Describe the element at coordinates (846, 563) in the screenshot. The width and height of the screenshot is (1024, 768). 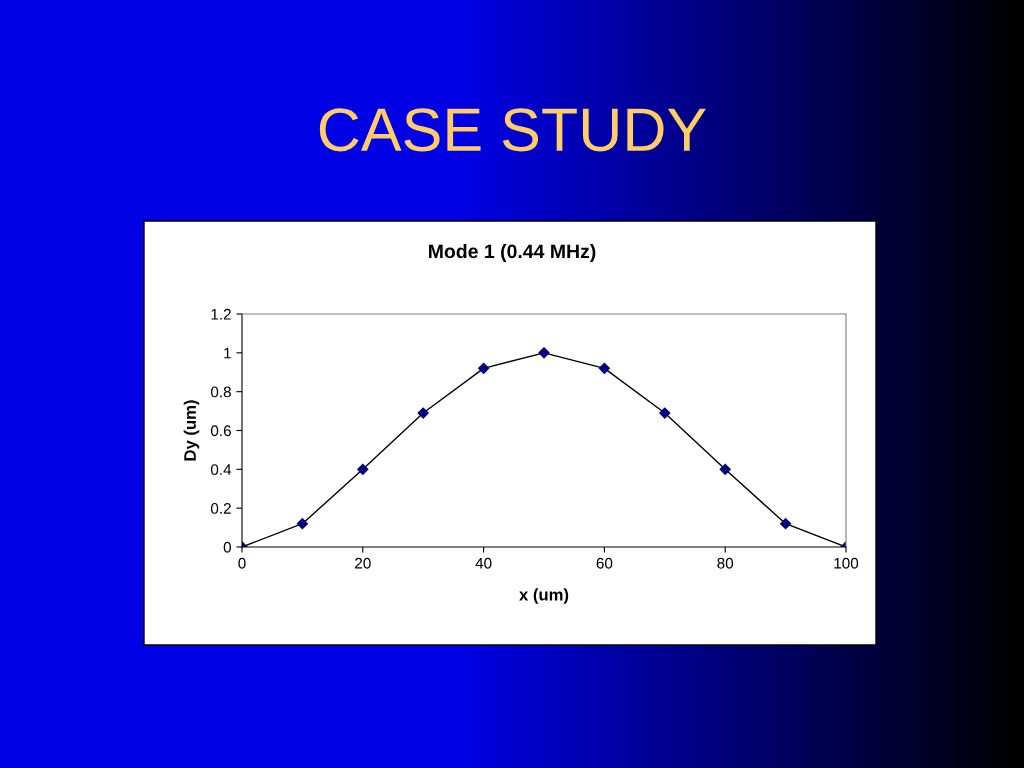
I see `x-tick-label: 100` at that location.